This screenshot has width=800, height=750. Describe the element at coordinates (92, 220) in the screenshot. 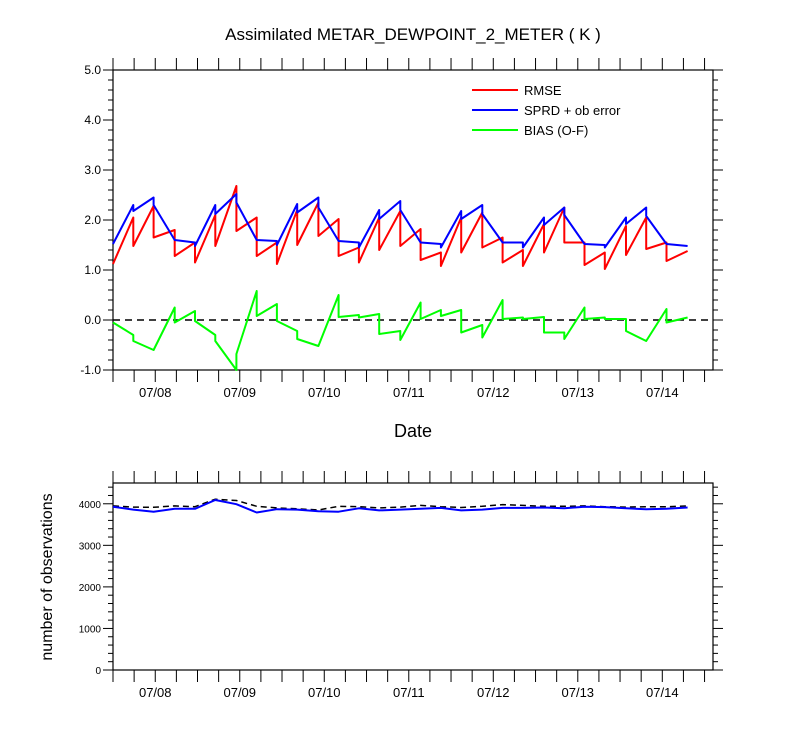

I see `y-tick-label: 2.0` at that location.